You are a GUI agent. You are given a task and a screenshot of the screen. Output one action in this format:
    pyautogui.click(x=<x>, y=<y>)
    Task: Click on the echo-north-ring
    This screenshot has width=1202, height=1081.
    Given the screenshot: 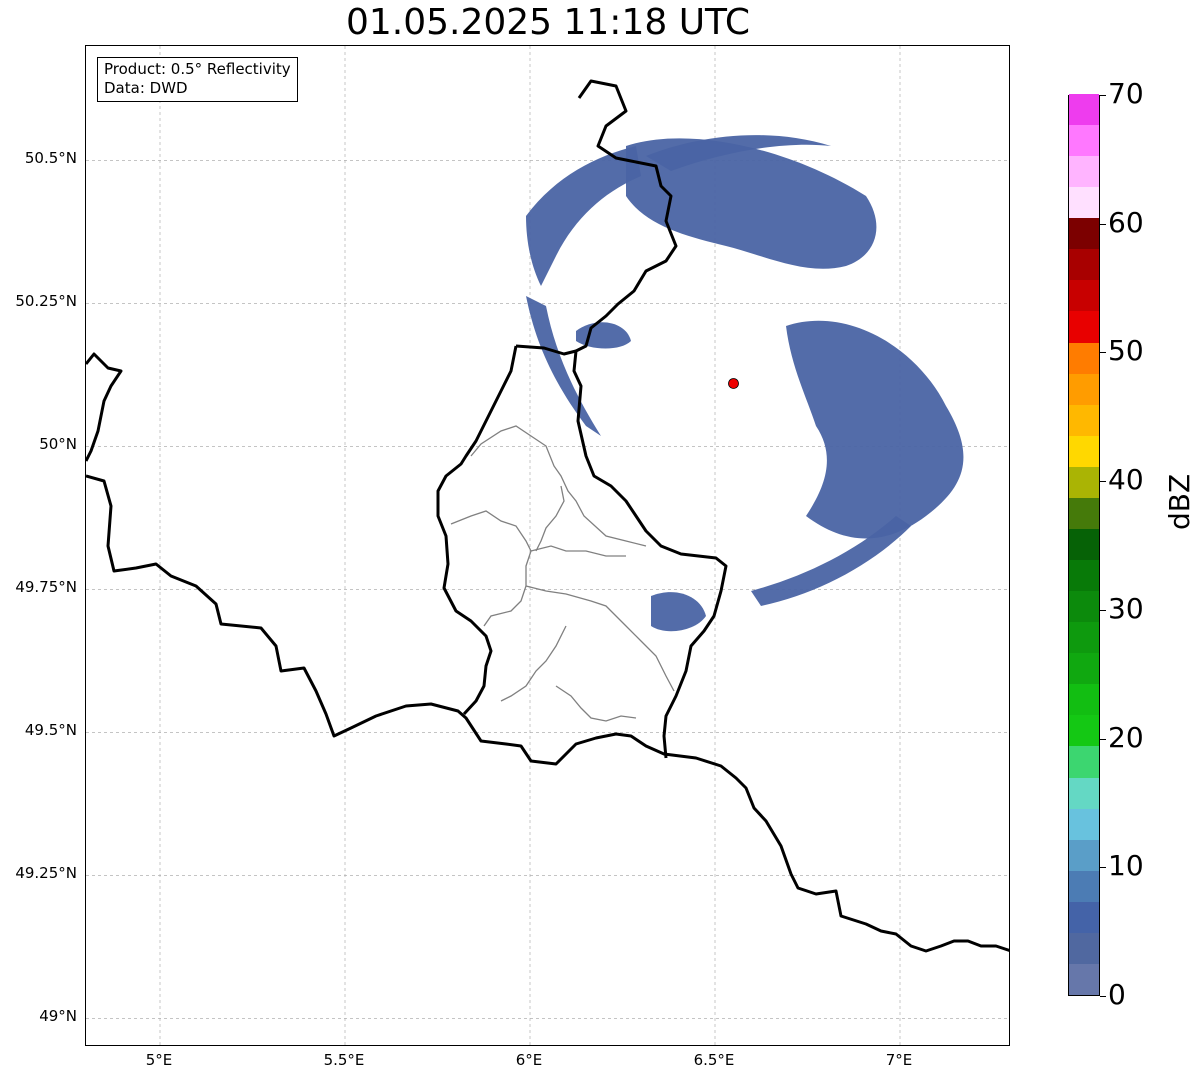 What is the action you would take?
    pyautogui.click(x=583, y=216)
    